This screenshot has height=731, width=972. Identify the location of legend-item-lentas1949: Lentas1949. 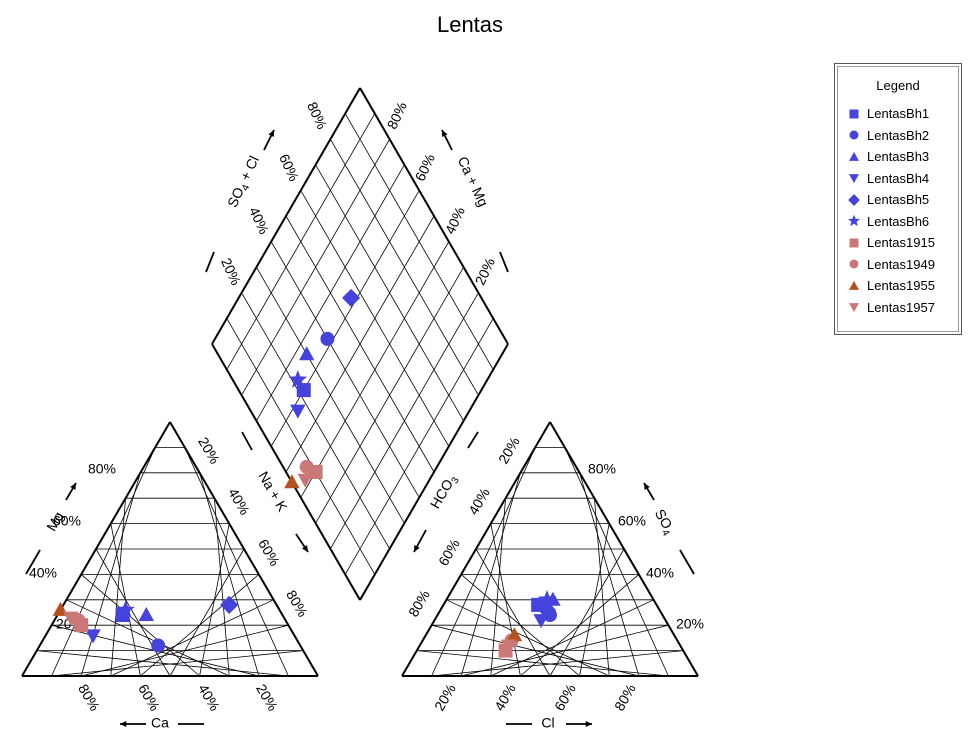
(898, 265).